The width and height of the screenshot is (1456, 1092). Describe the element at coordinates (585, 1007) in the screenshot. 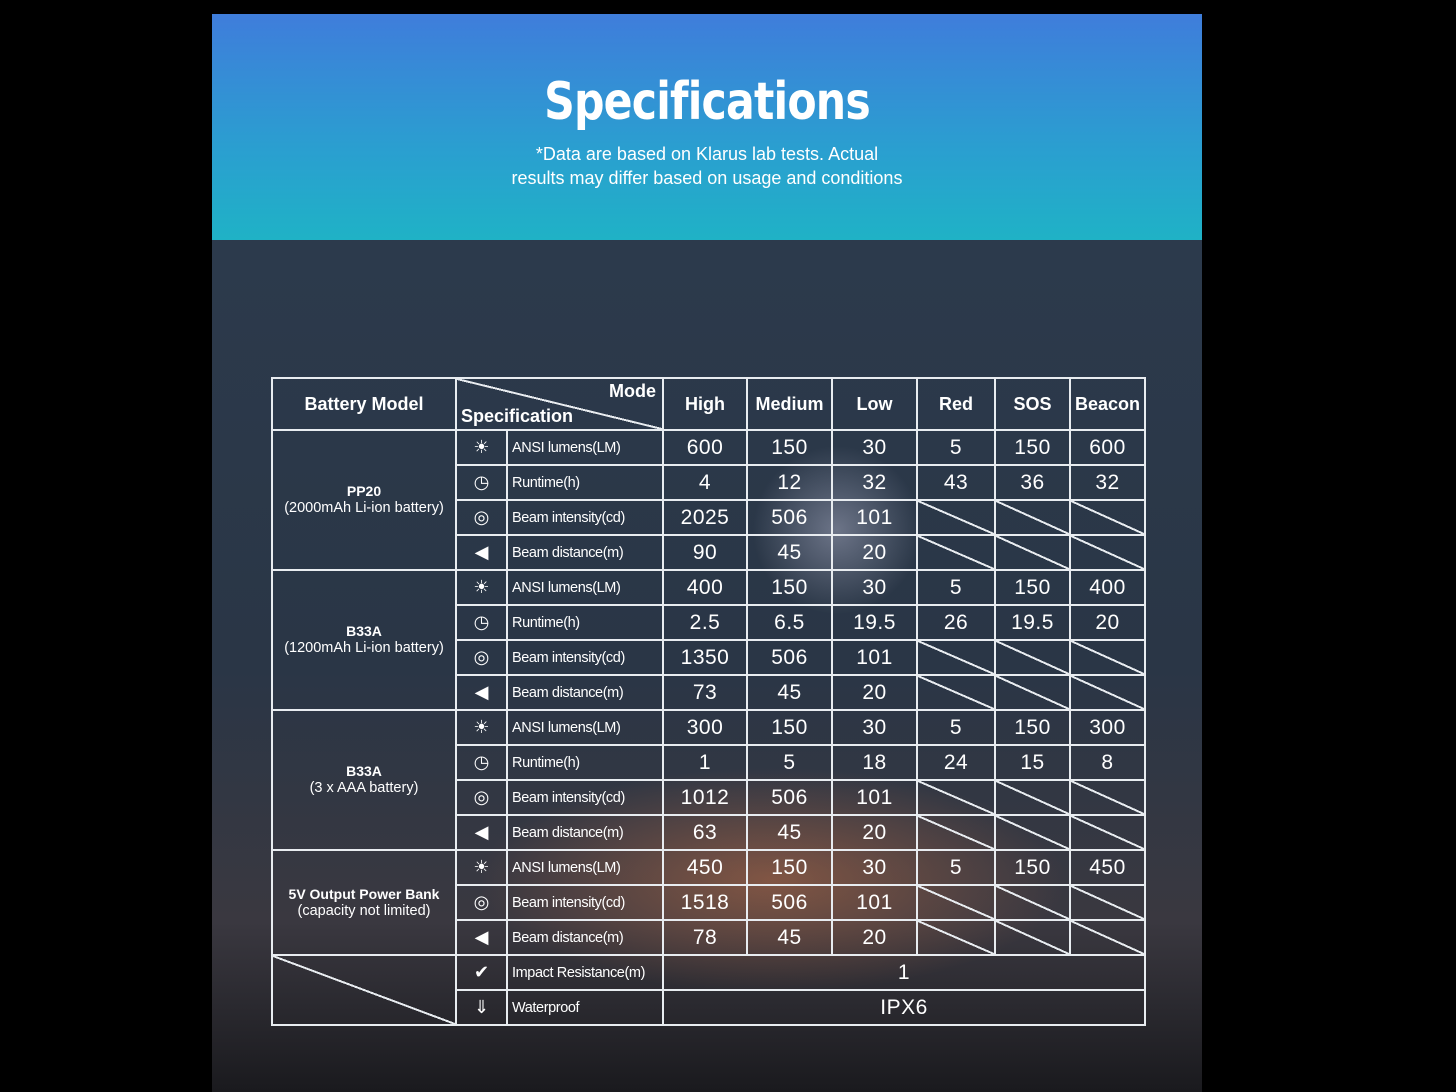

I see `spec-label: Waterproof` at that location.